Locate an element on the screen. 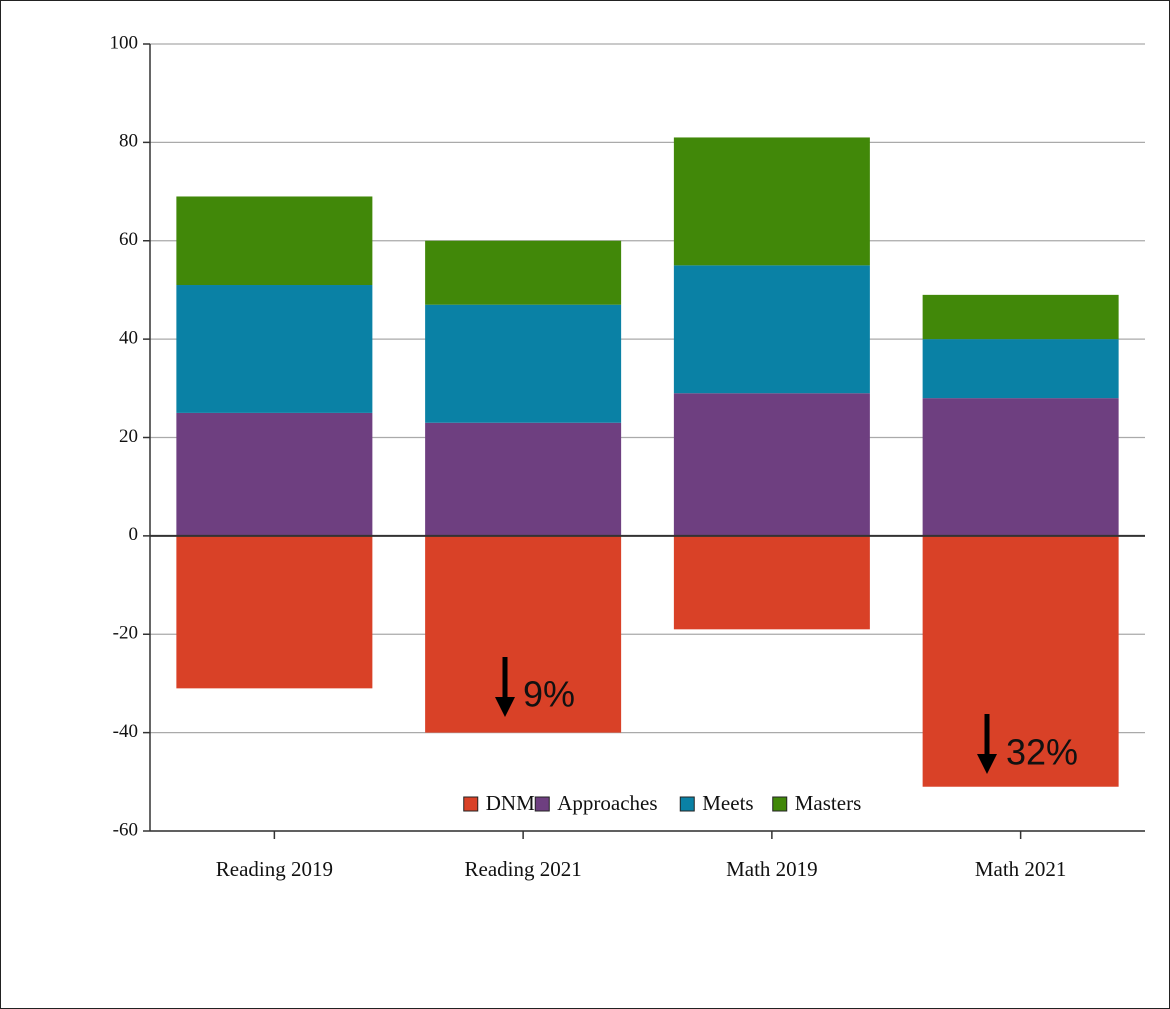 This screenshot has width=1170, height=1009. legend-label: Approaches is located at coordinates (607, 803).